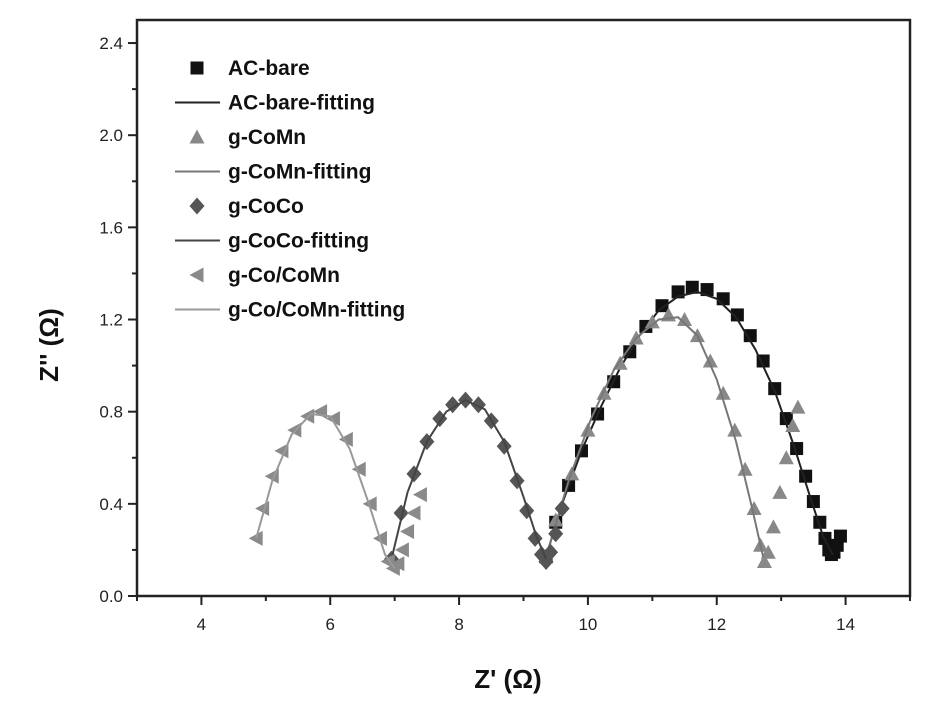 The image size is (926, 712). What do you see at coordinates (330, 624) in the screenshot?
I see `x-tick-label: 6` at bounding box center [330, 624].